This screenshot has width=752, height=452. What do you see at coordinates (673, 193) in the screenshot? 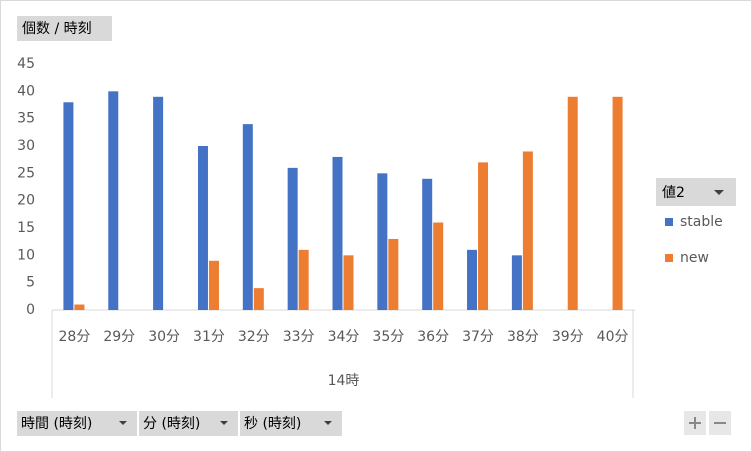
I see `legend-title: 値2` at bounding box center [673, 193].